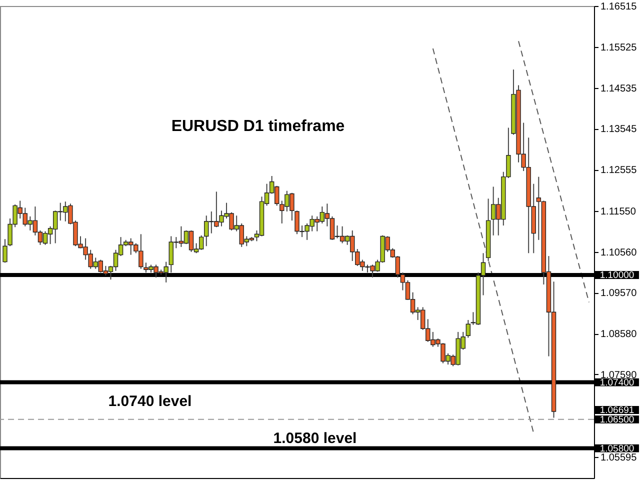  What do you see at coordinates (258, 126) in the screenshot?
I see `text: EURUSD D1 timeframe` at bounding box center [258, 126].